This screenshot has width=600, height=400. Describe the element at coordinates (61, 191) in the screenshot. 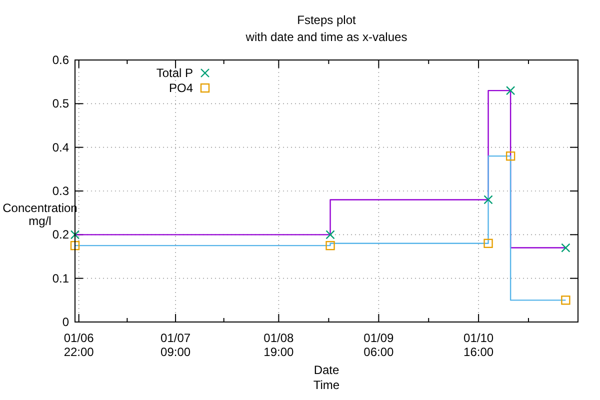

I see `y-tick-label: 0.3` at that location.